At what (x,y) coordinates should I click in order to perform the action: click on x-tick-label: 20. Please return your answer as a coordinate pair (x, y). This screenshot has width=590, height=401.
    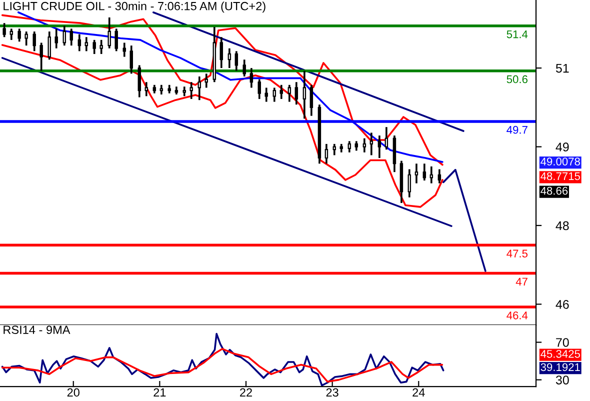
    Looking at the image, I should click on (73, 392).